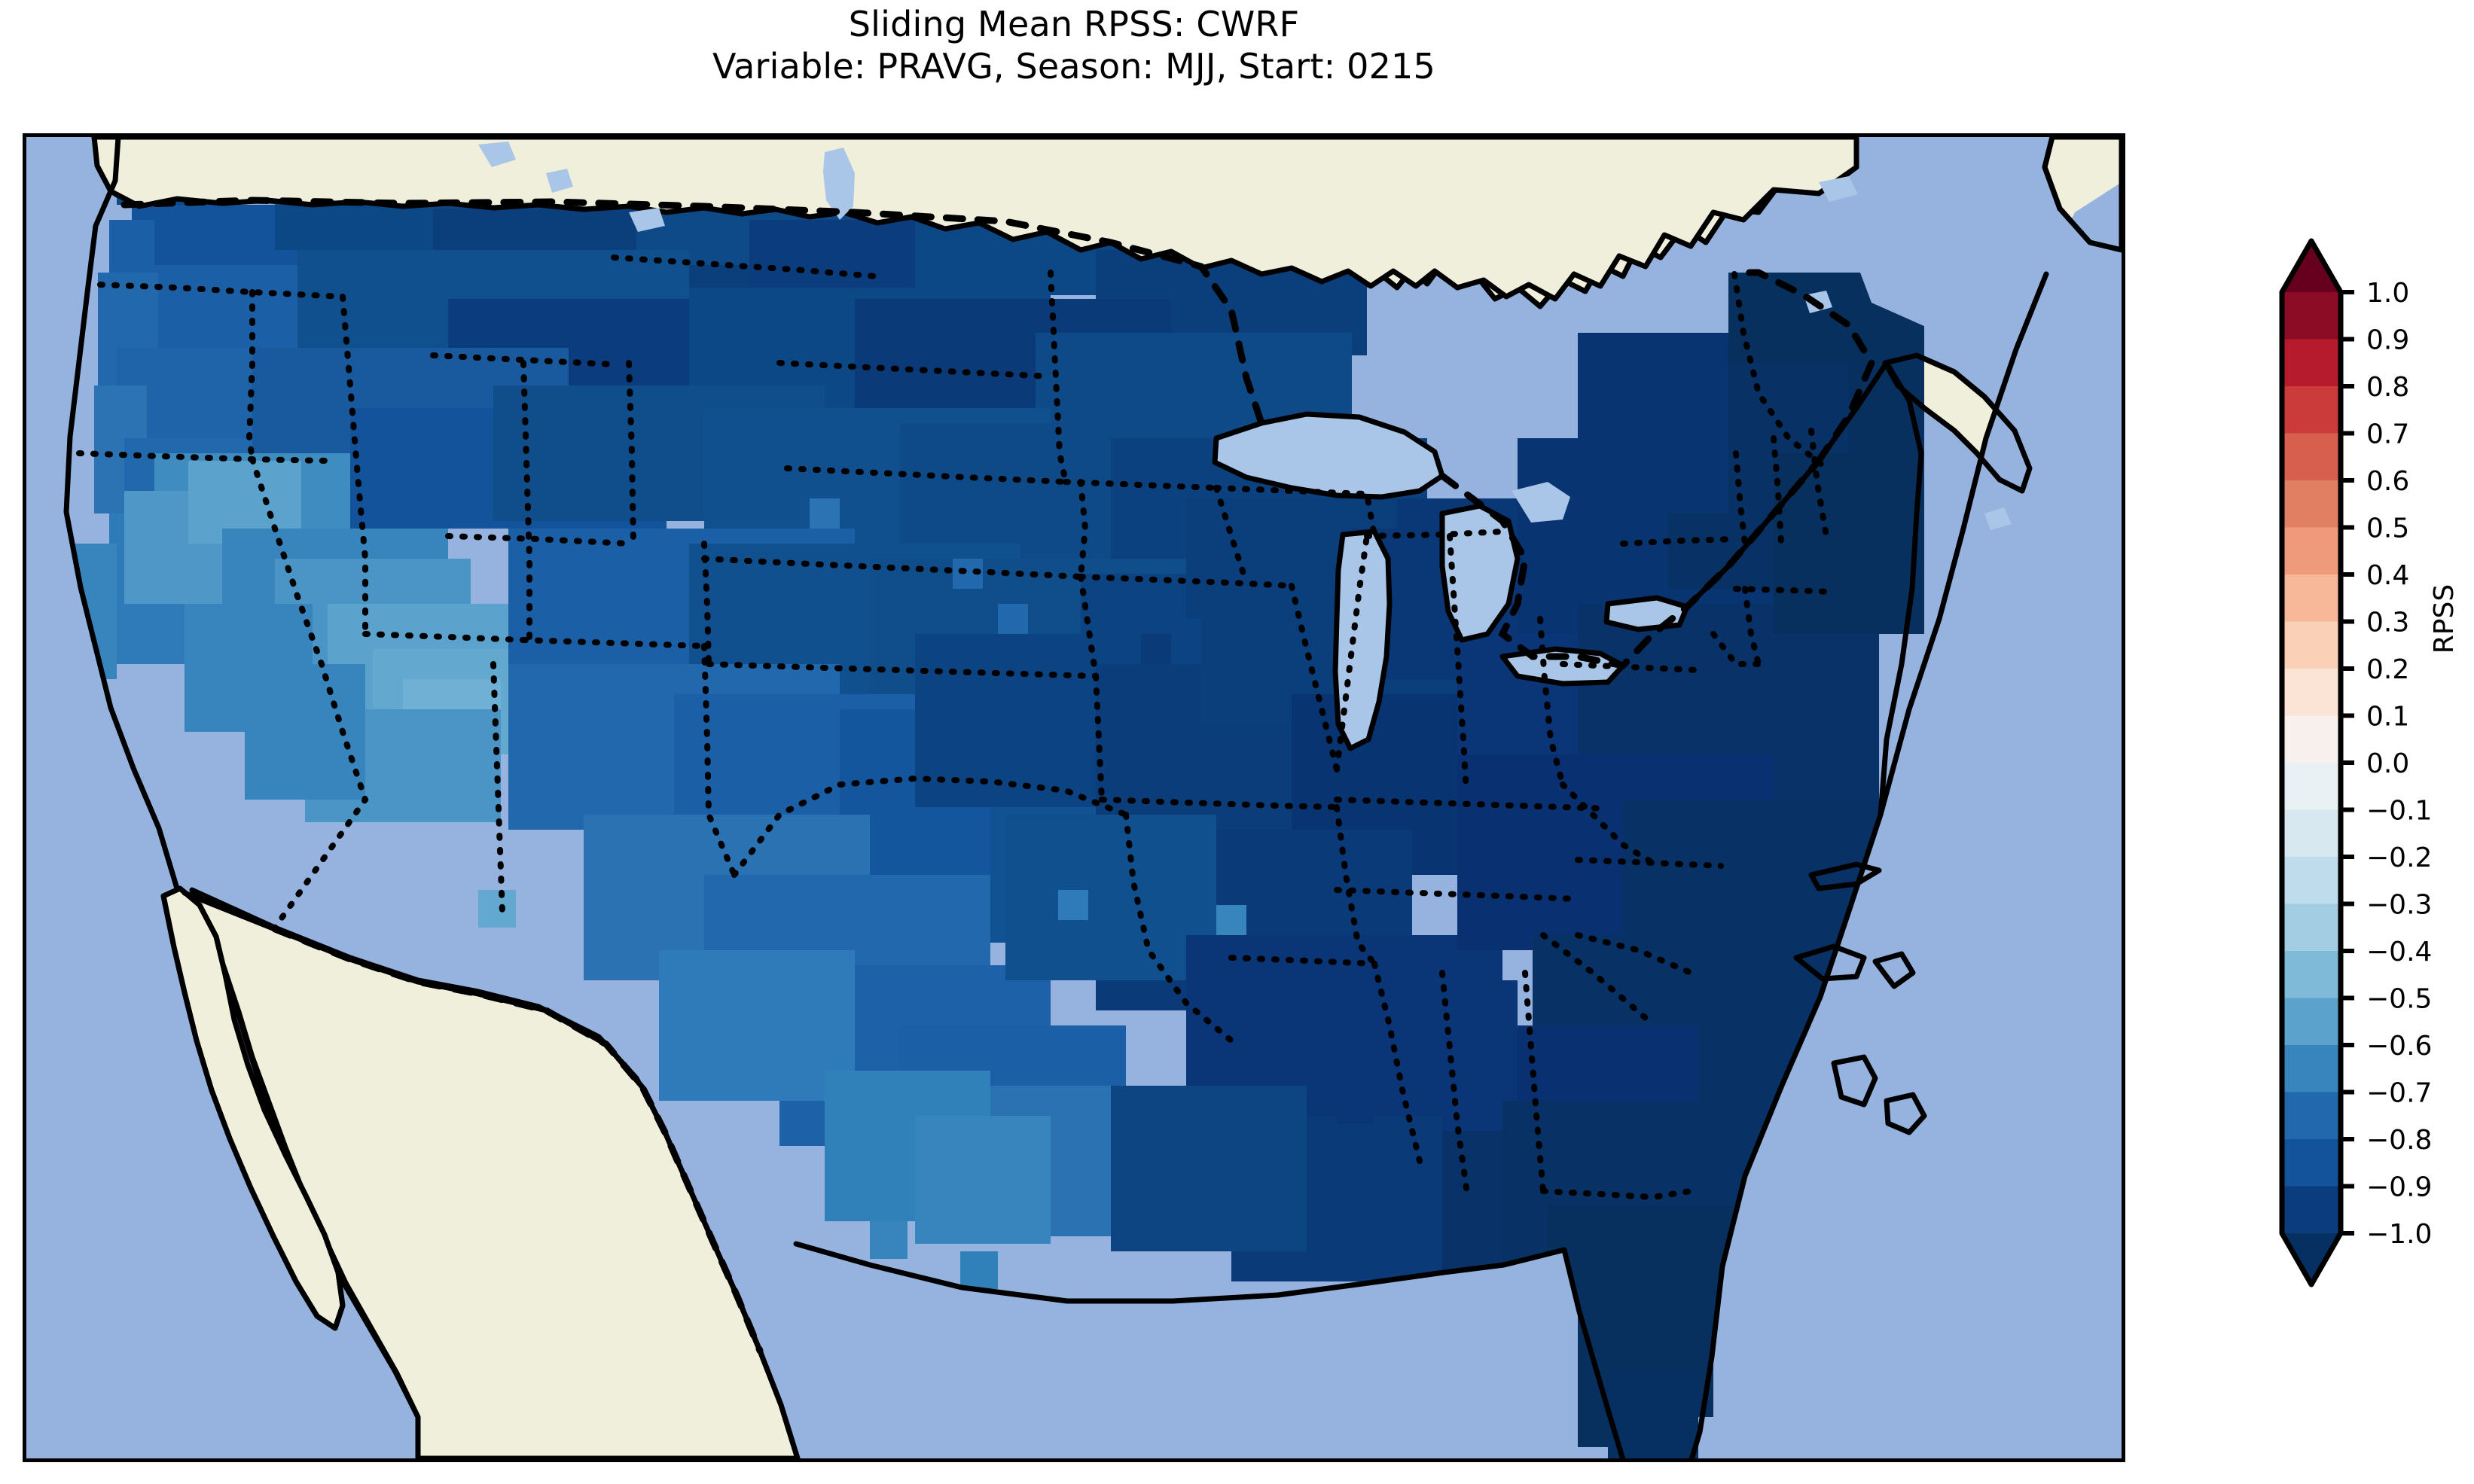 The height and width of the screenshot is (1484, 2474). What do you see at coordinates (121, 514) in the screenshot?
I see `coast-pacific` at bounding box center [121, 514].